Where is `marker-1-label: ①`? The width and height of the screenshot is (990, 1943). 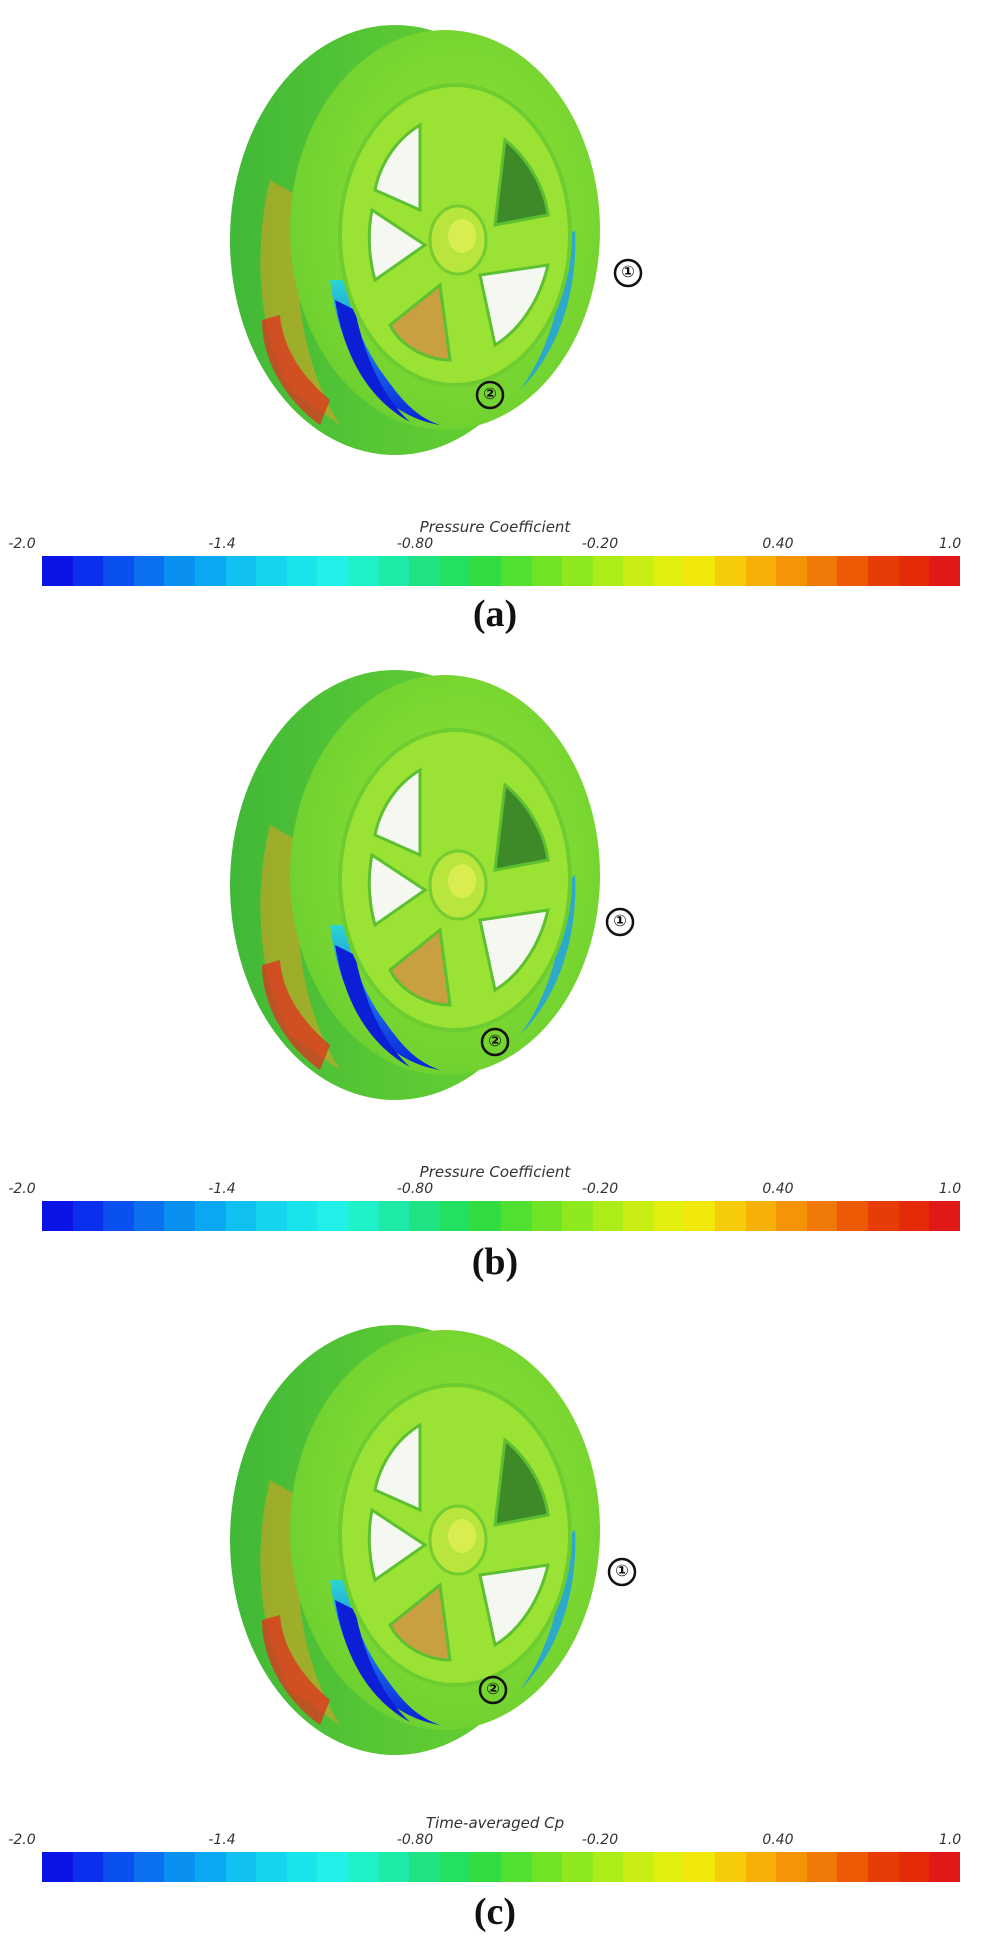 marker-1-label: ① is located at coordinates (620, 920).